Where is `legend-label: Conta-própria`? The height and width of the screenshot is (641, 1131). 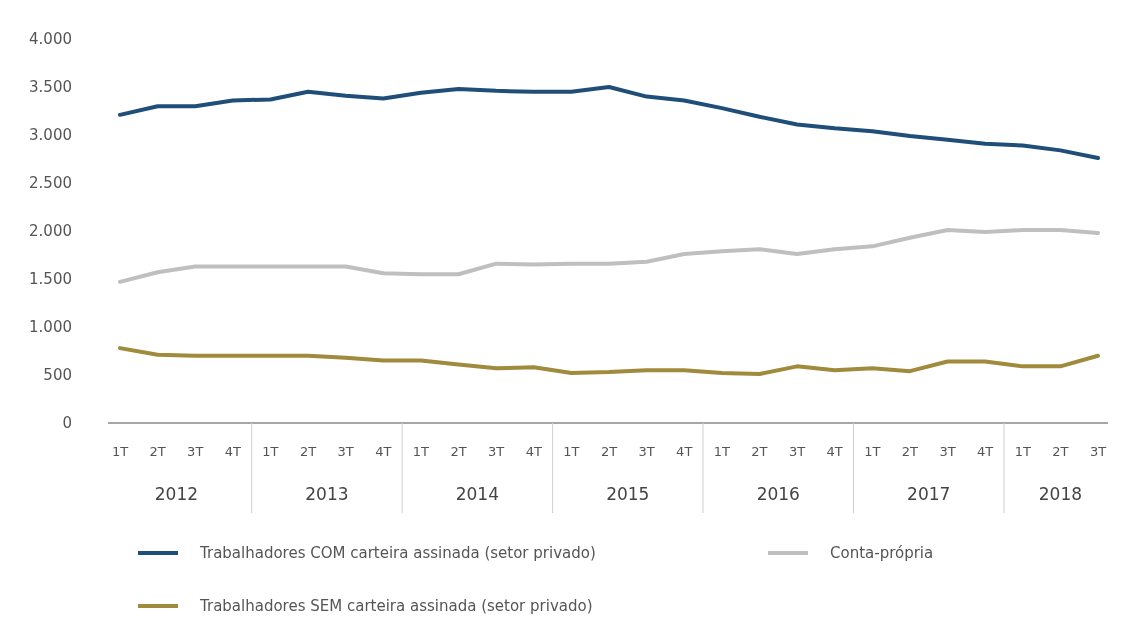
legend-label: Conta-própria is located at coordinates (882, 553).